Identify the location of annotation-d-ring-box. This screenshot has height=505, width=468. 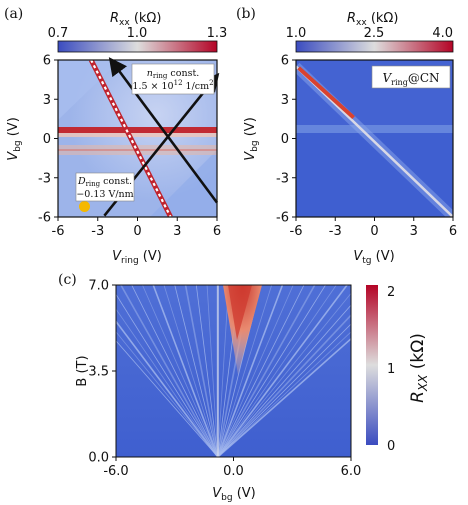
(105, 187).